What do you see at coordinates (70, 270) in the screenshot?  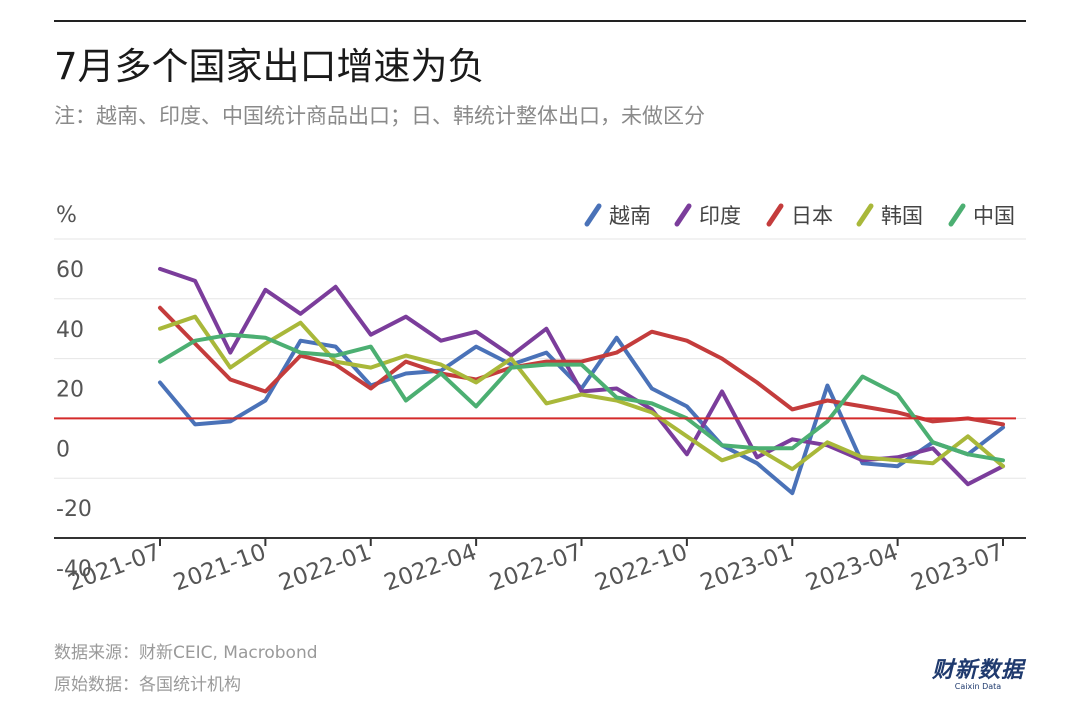 I see `y-tick-label: 60` at bounding box center [70, 270].